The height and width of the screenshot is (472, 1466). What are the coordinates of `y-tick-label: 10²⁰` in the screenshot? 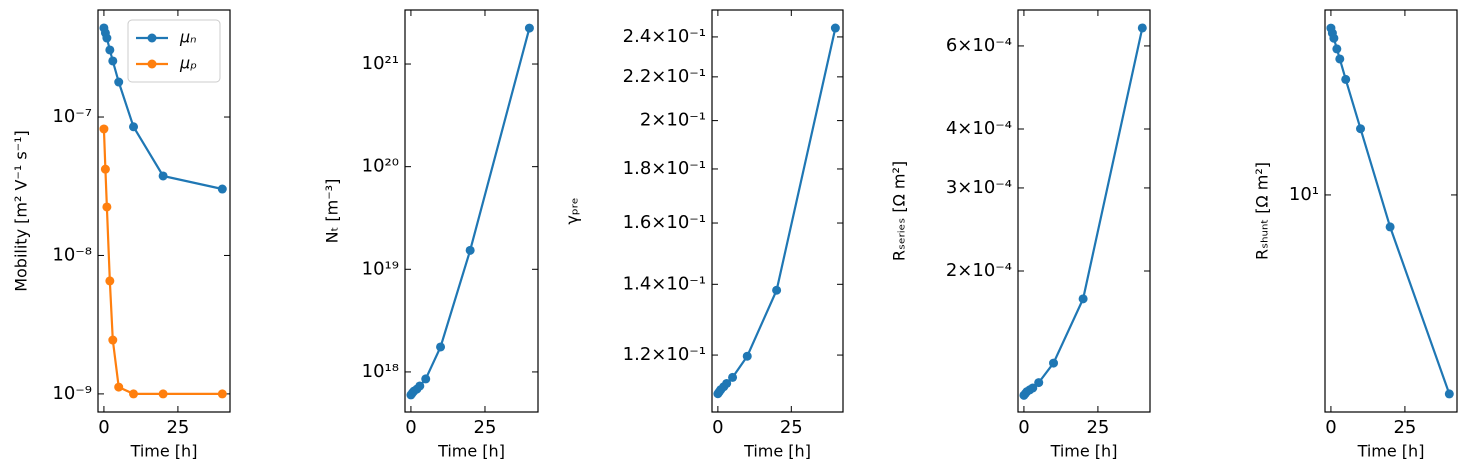 It's located at (380, 166).